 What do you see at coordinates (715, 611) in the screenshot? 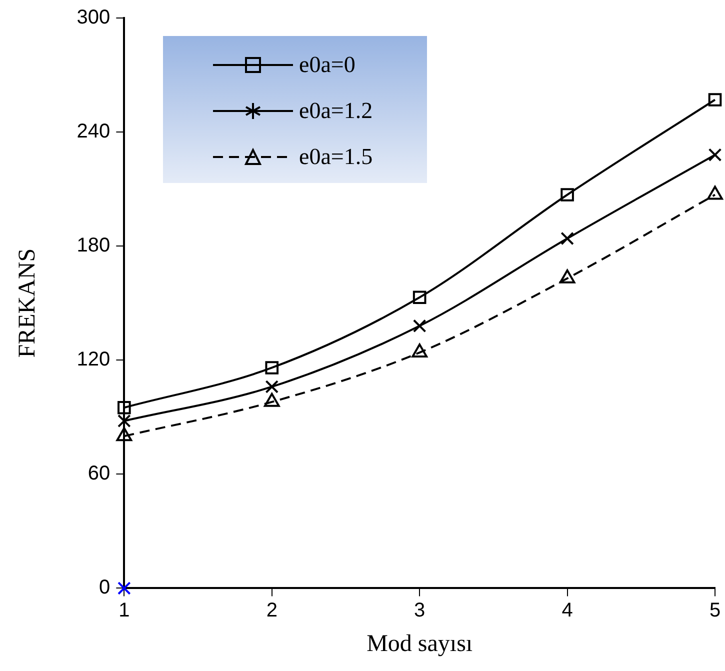
I see `x-tick-label: 5` at bounding box center [715, 611].